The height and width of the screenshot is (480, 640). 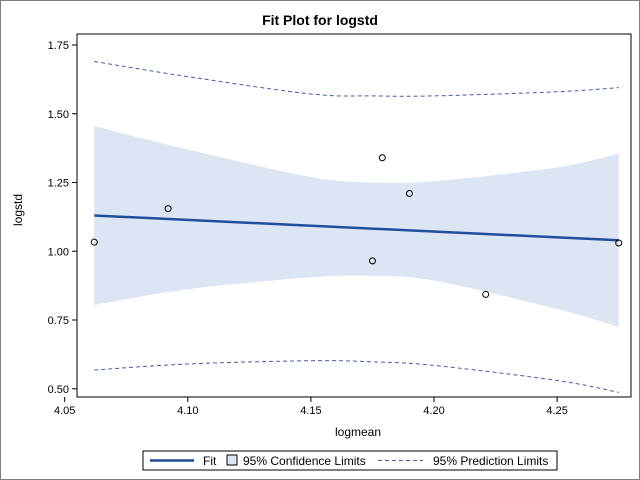 I want to click on y-axis: 0.50 0.75 1.00 1.25 1.50 1.75, so click(x=62, y=218).